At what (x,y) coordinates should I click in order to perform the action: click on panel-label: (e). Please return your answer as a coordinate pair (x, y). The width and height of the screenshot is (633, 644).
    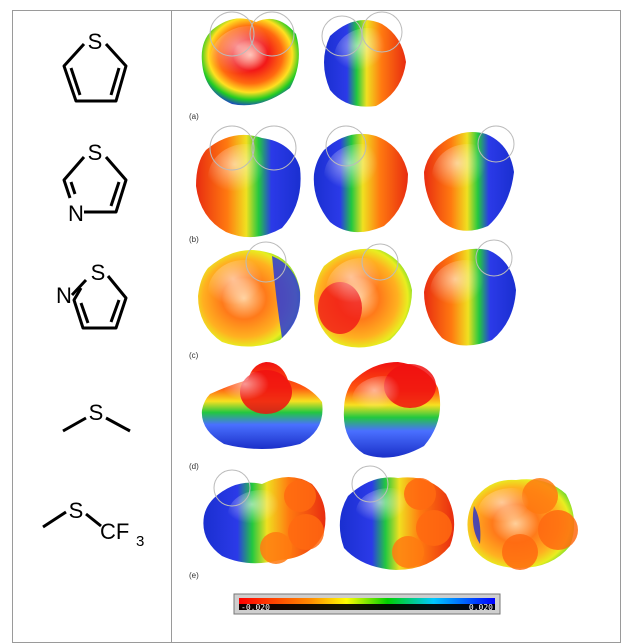
    Looking at the image, I should click on (194, 575).